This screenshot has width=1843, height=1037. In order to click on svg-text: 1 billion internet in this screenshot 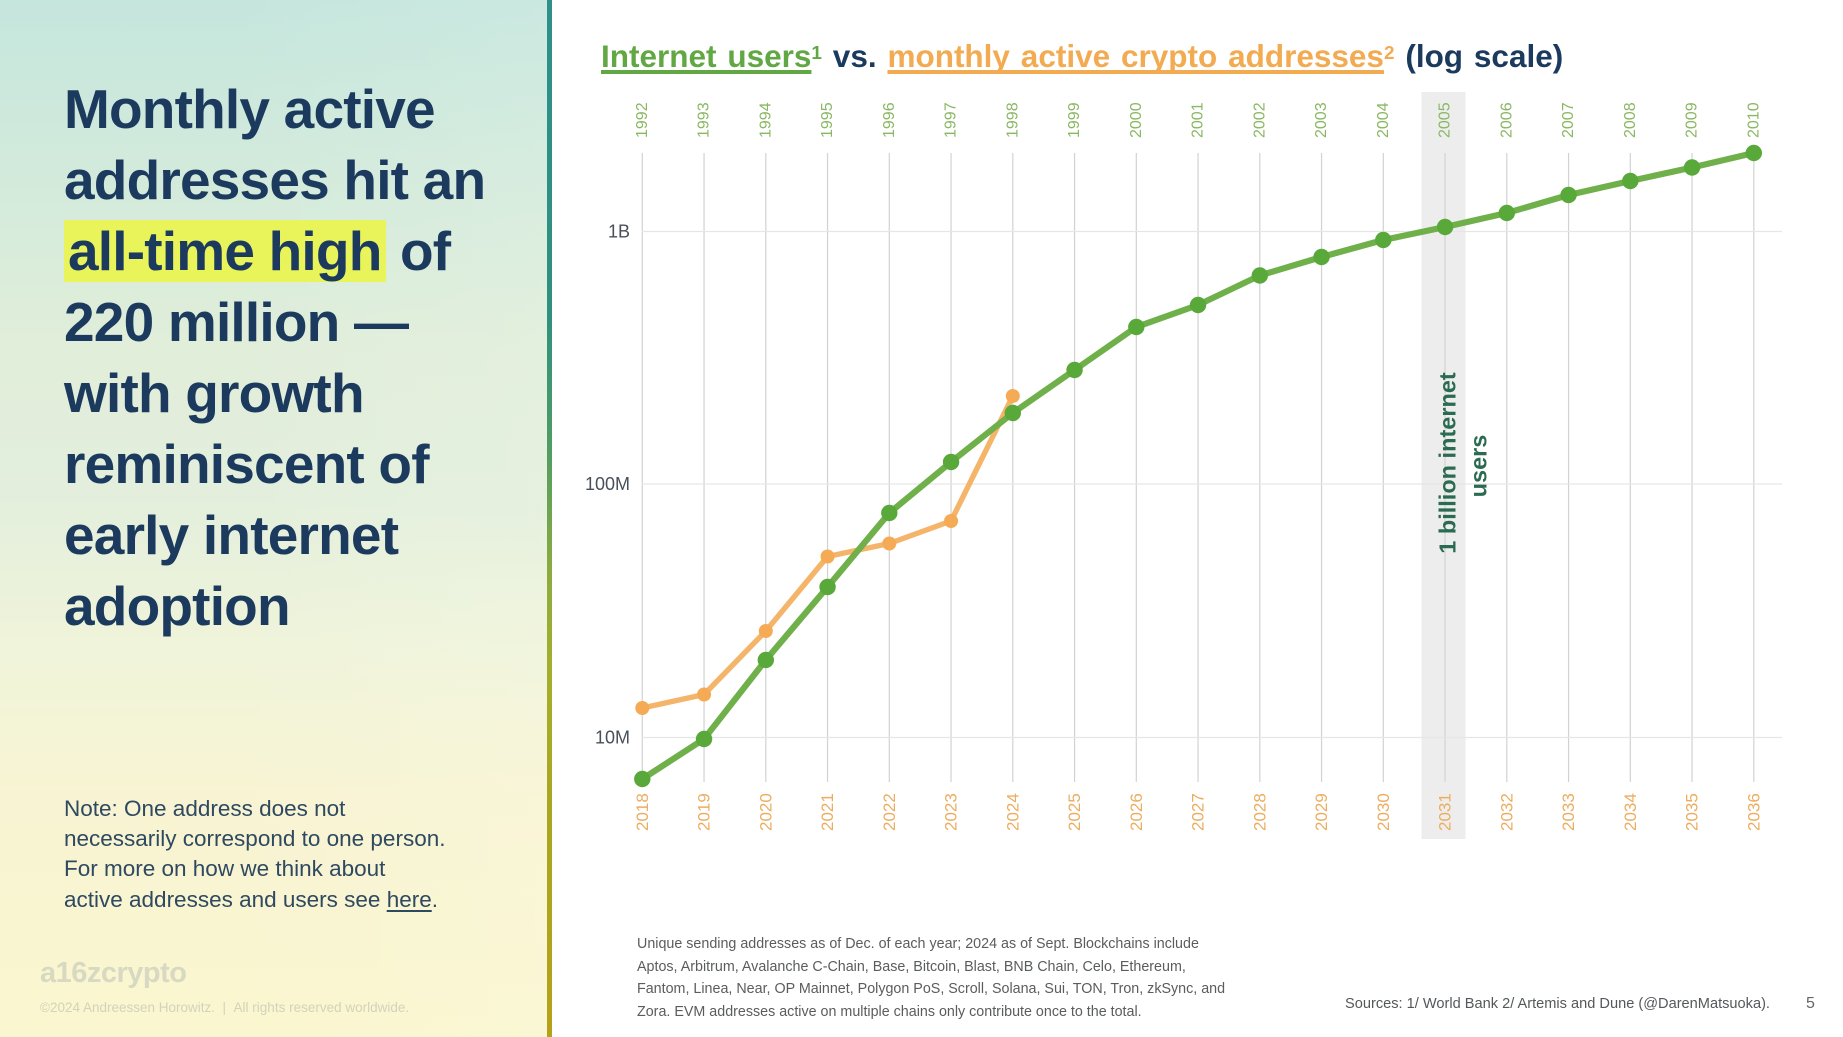, I will do `click(1448, 463)`.